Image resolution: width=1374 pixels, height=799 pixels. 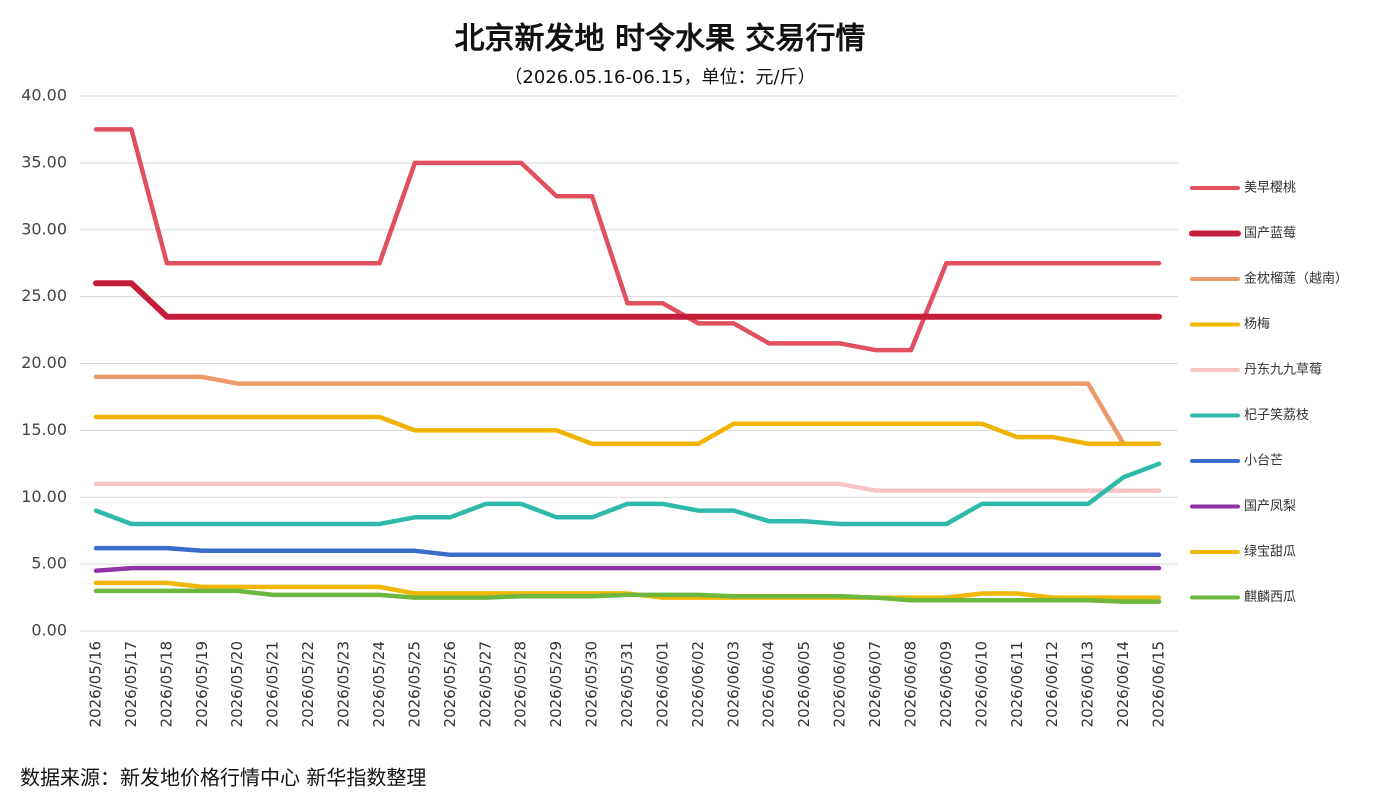 What do you see at coordinates (698, 684) in the screenshot?
I see `x-tick-label: 2026/06/02` at bounding box center [698, 684].